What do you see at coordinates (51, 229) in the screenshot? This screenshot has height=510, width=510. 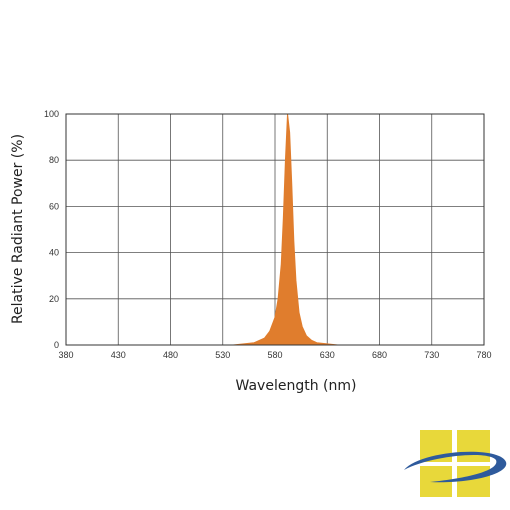 I see `y-axis-ticks: 0 20 40 60 80 100` at bounding box center [51, 229].